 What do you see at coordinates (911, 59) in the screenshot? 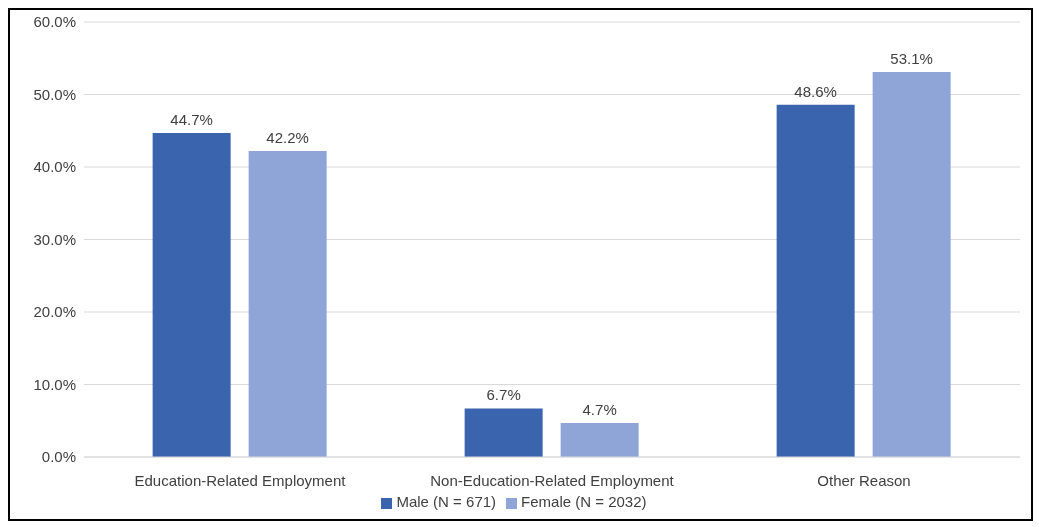
I see `data-label: 53.1%` at bounding box center [911, 59].